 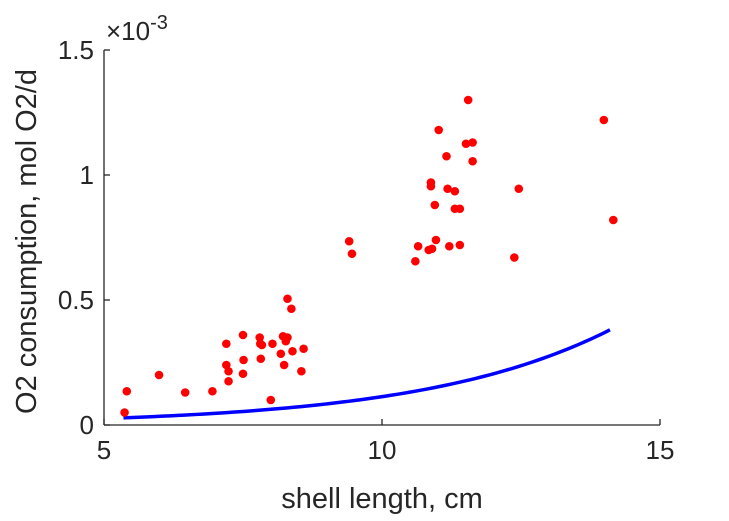 I want to click on exponent-base: ×10, so click(x=128, y=31).